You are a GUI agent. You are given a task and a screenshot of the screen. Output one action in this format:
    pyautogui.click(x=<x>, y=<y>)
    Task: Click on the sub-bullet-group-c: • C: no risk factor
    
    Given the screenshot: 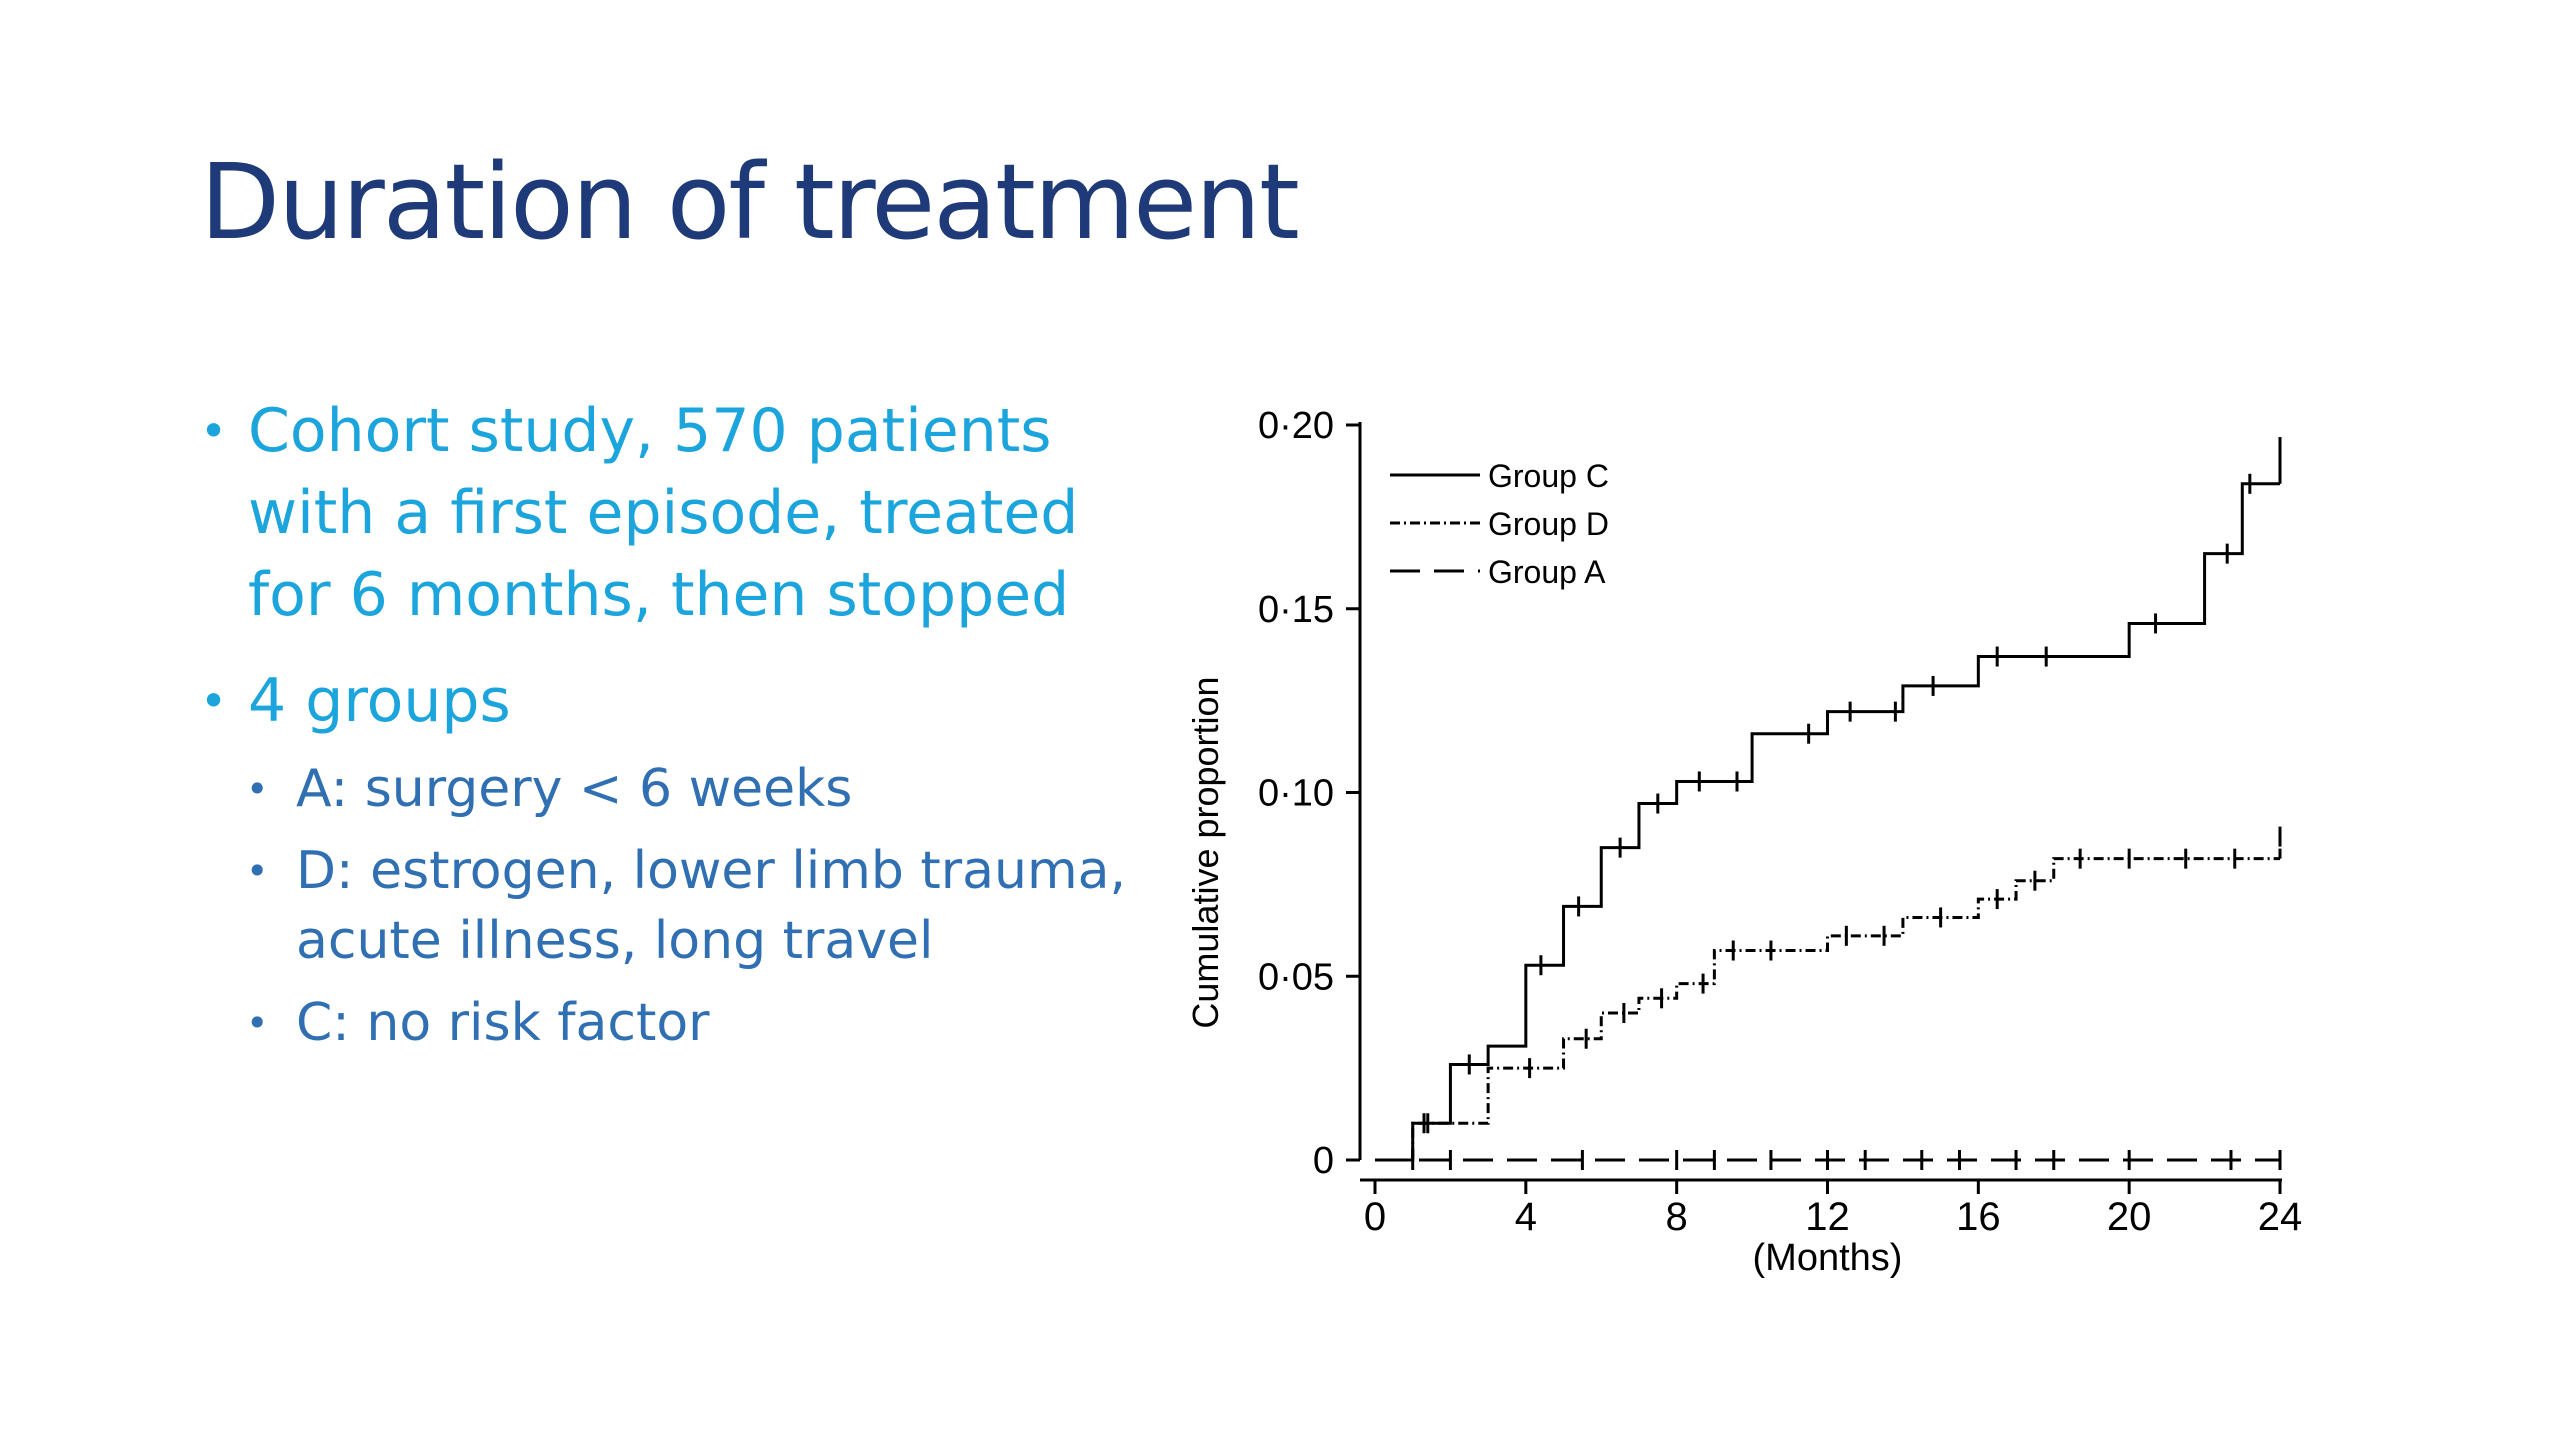 What is the action you would take?
    pyautogui.click(x=671, y=1023)
    